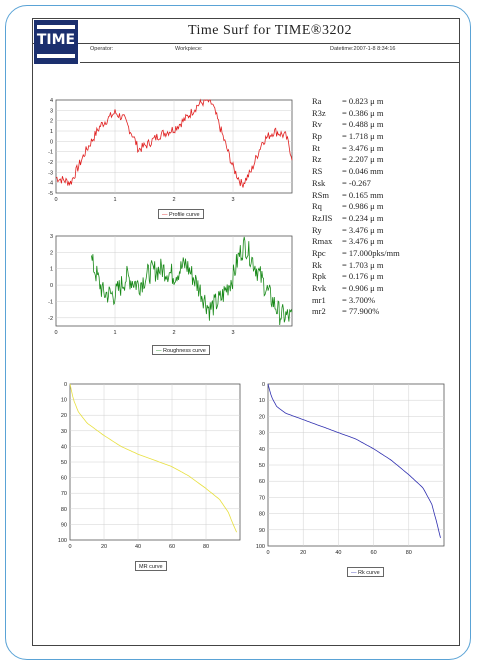 The height and width of the screenshot is (665, 478). What do you see at coordinates (50, 194) in the screenshot?
I see `y-tick-label: -5` at bounding box center [50, 194].